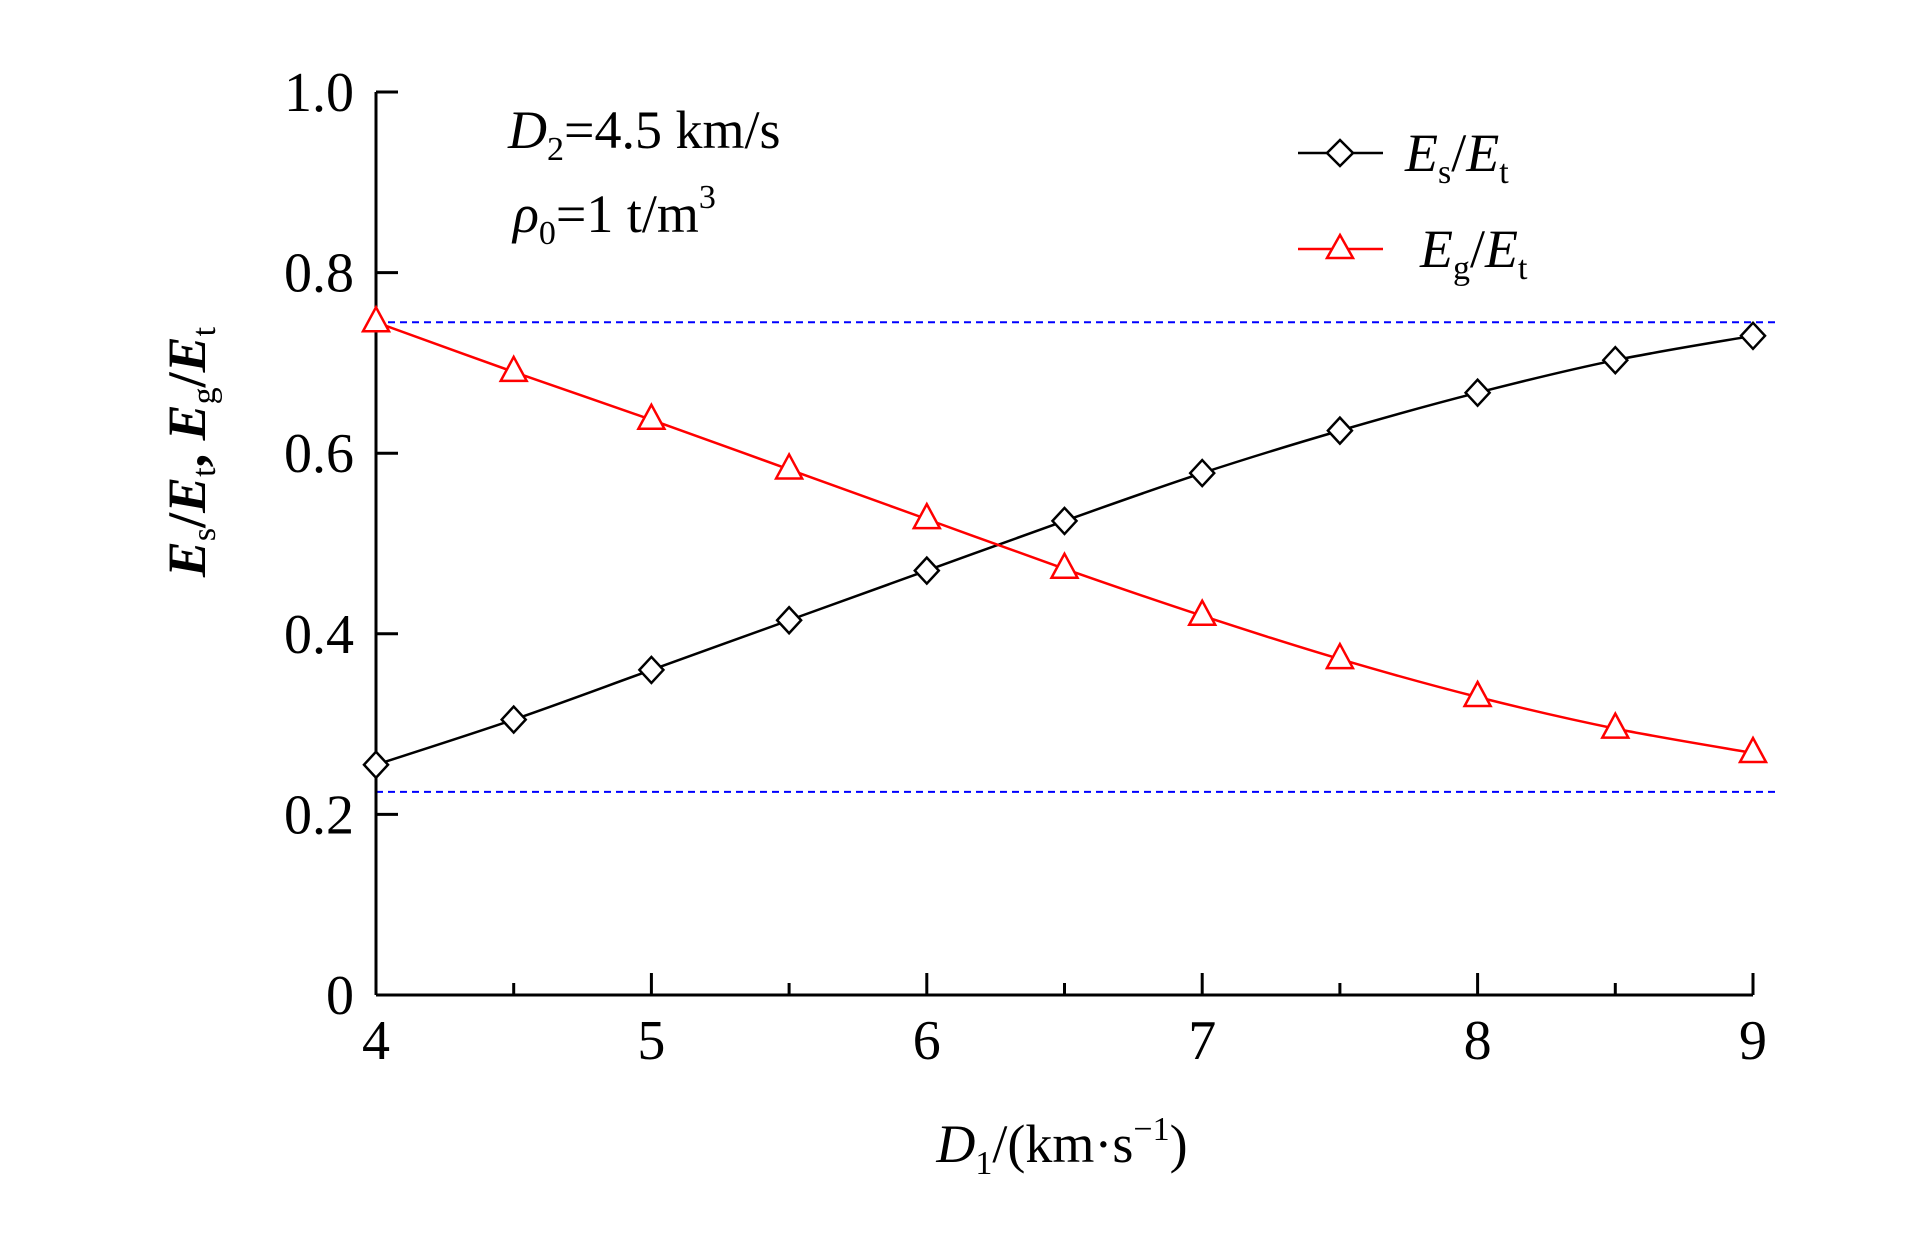 The image size is (1923, 1235). Describe the element at coordinates (1458, 153) in the screenshot. I see `legend-es-slash: /` at that location.